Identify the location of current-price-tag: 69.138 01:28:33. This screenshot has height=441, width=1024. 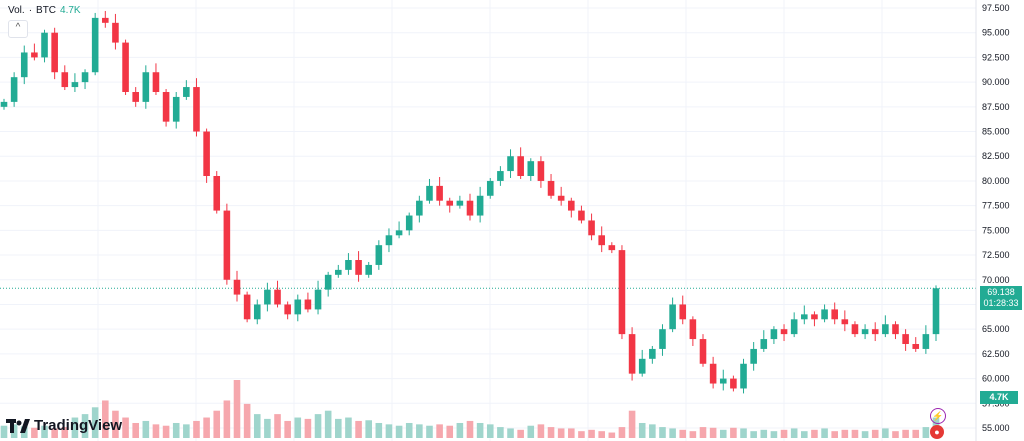
(1001, 298).